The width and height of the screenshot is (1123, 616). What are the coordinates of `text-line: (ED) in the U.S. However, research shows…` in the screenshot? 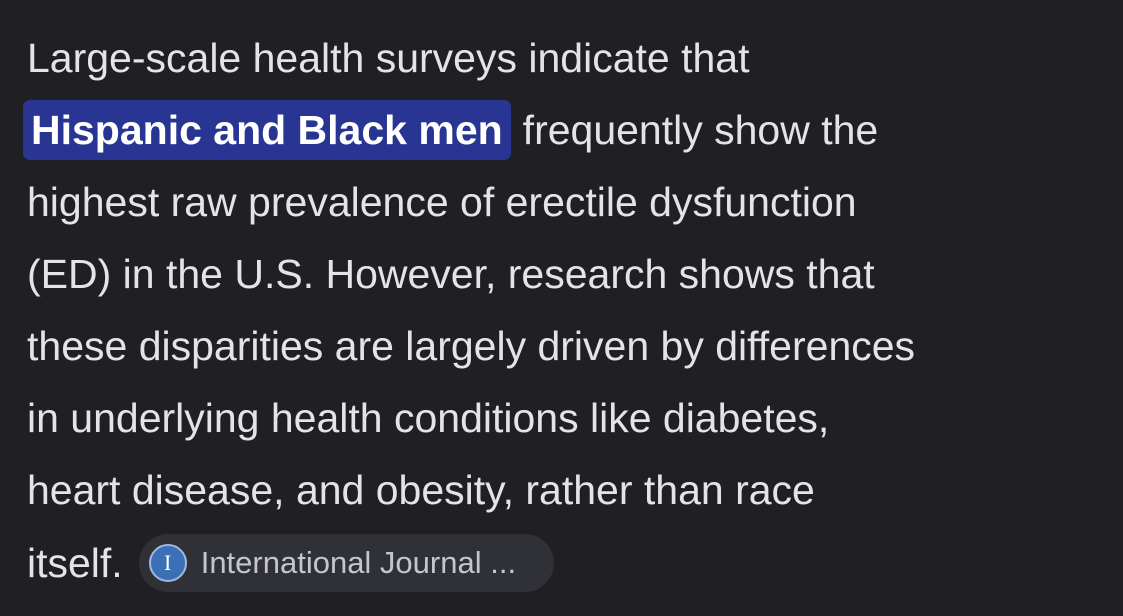 It's located at (451, 274).